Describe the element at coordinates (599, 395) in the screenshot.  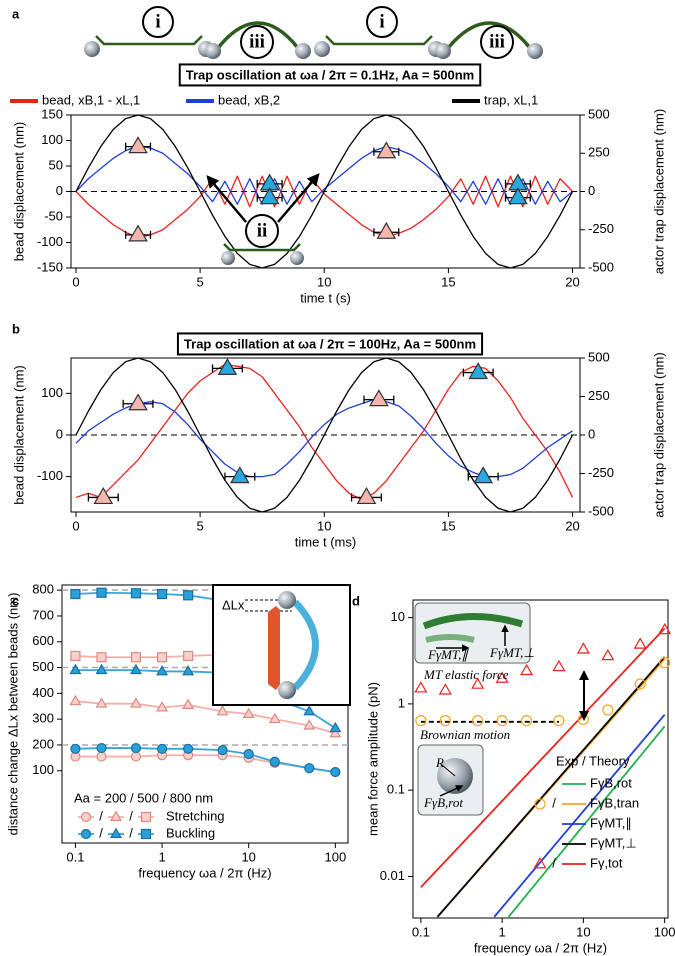
I see `y2-tick-label: 250` at that location.